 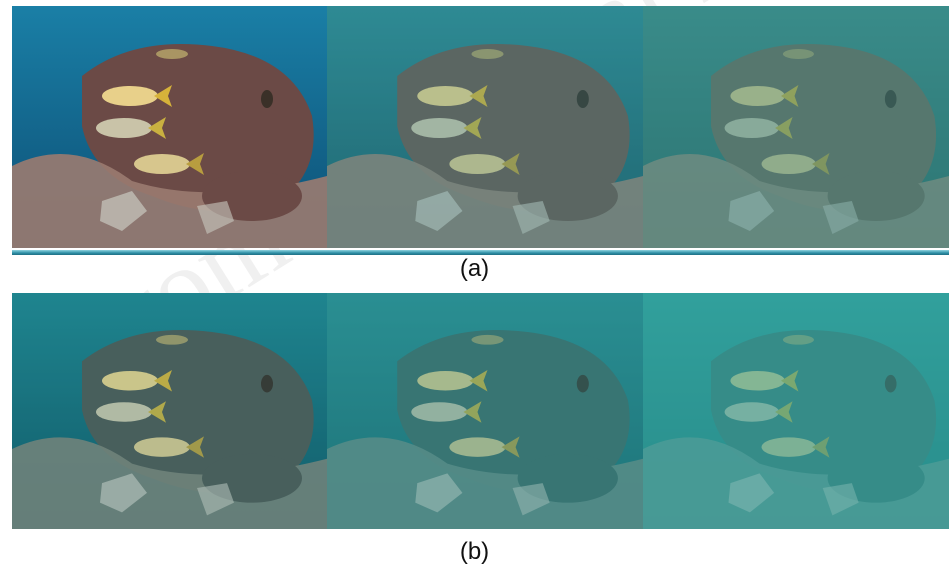 I want to click on panel-b2, so click(x=485, y=411).